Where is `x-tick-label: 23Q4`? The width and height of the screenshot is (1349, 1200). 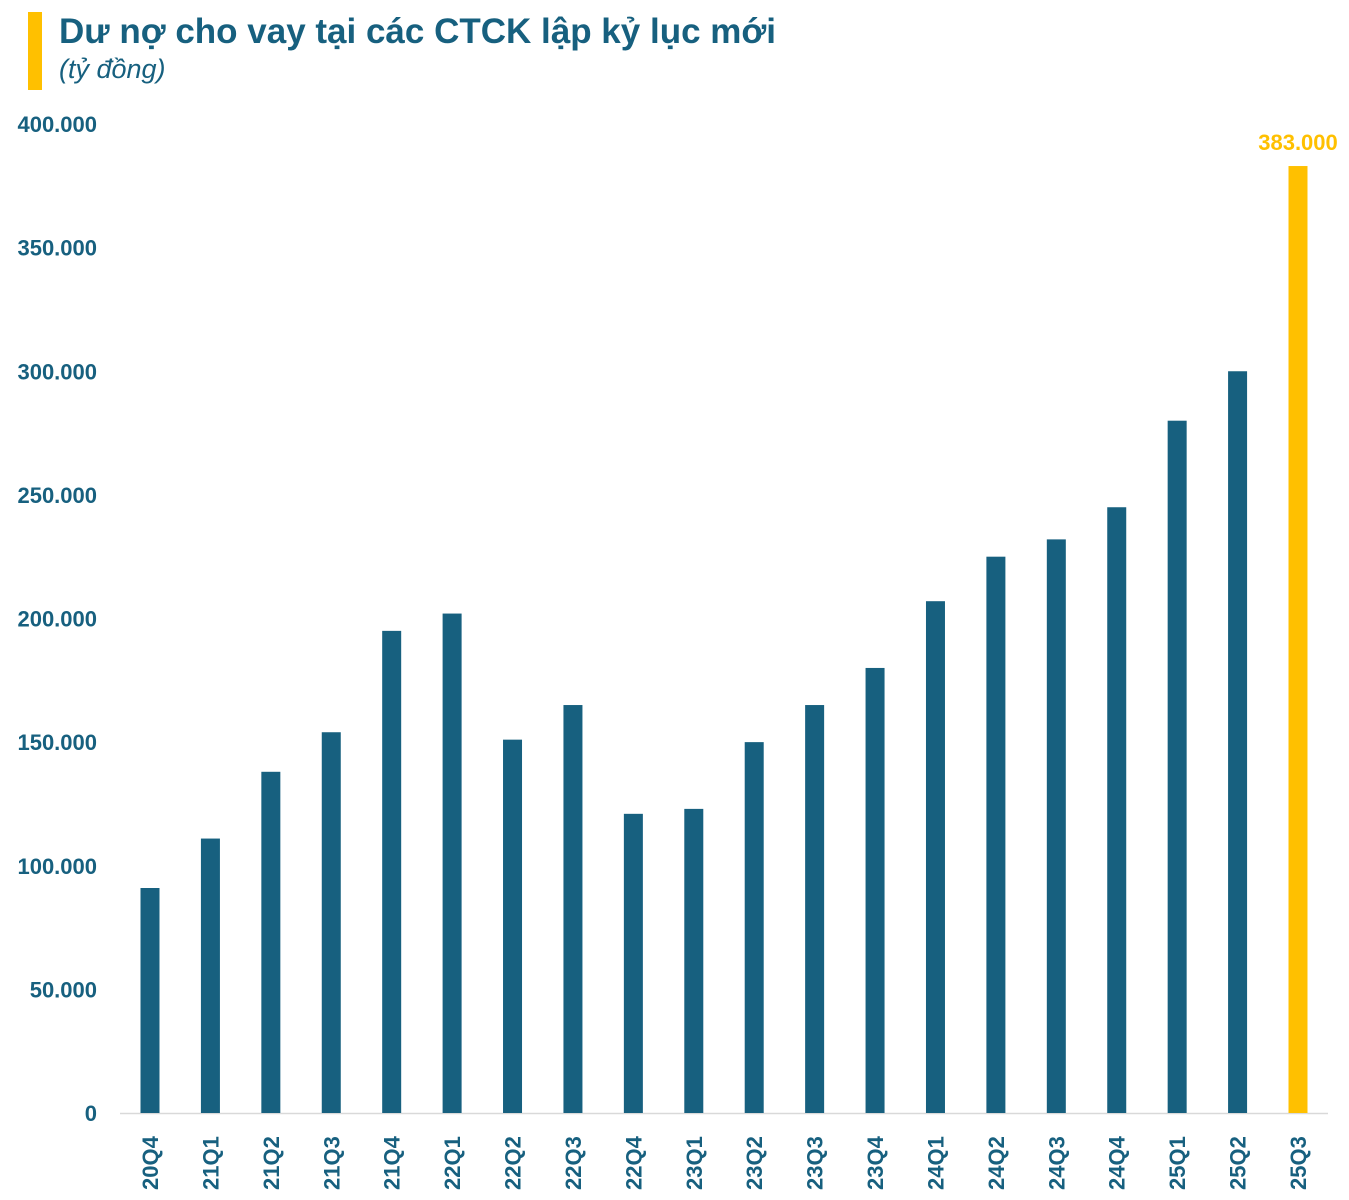 x-tick-label: 23Q4 is located at coordinates (875, 1162).